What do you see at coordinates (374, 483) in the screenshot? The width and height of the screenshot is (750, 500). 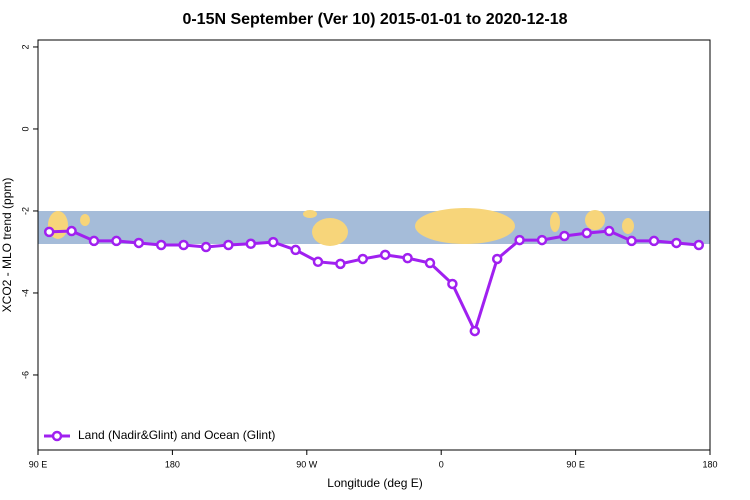 I see `x-axis-label: Longitude (deg E)` at bounding box center [374, 483].